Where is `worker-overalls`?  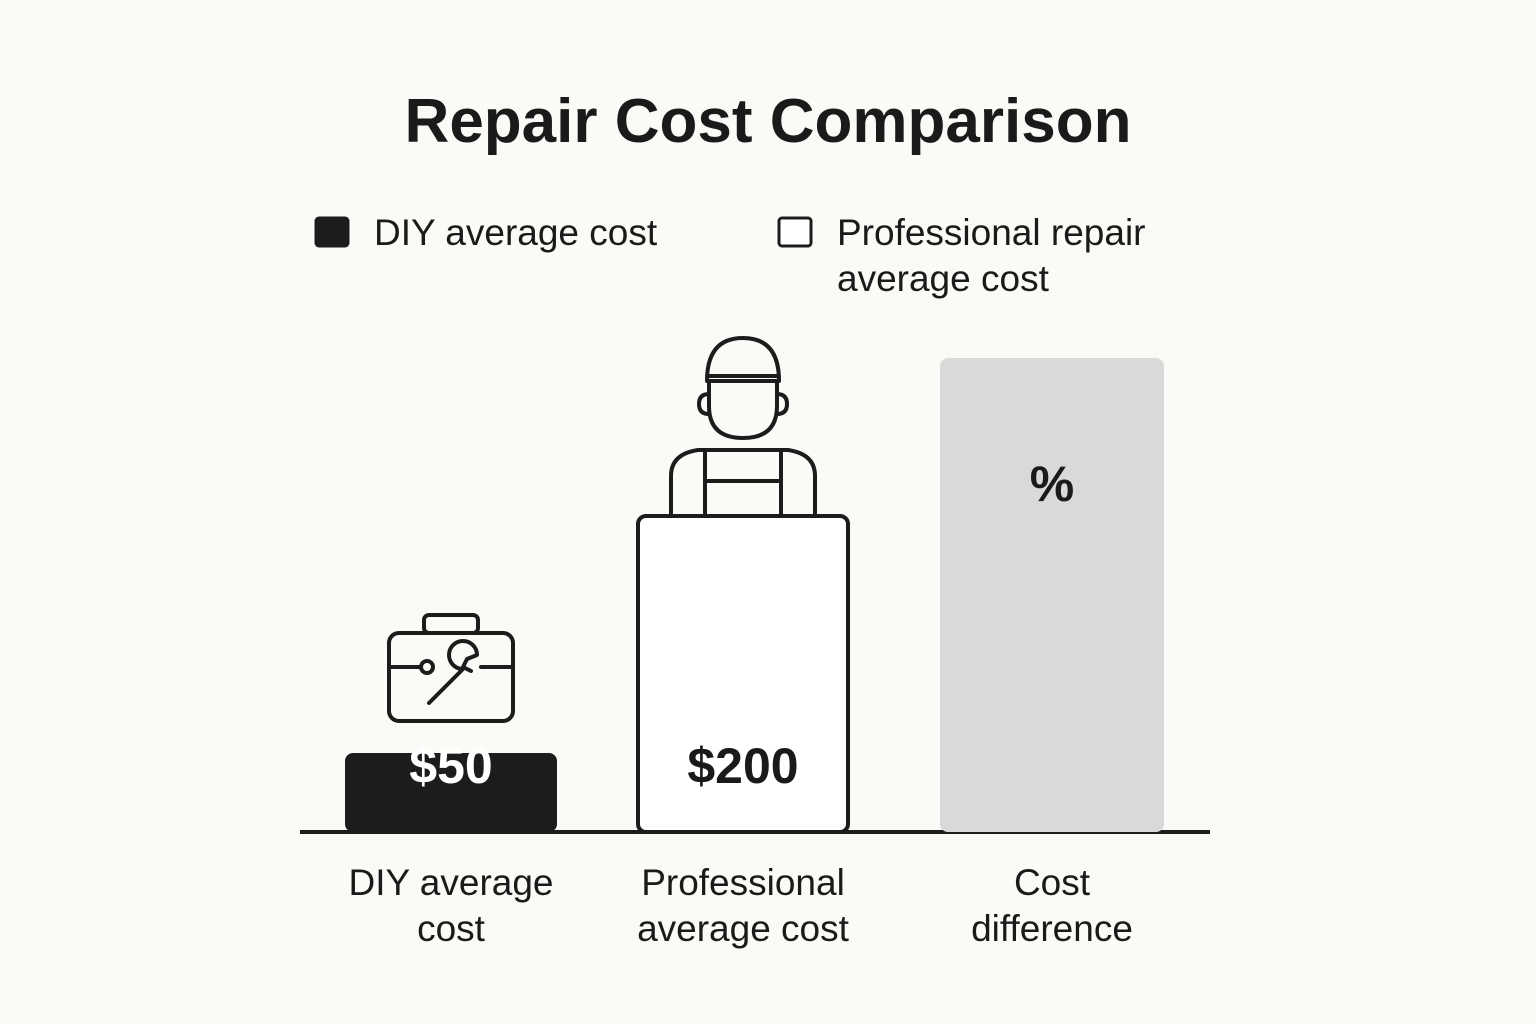
worker-overalls is located at coordinates (743, 484).